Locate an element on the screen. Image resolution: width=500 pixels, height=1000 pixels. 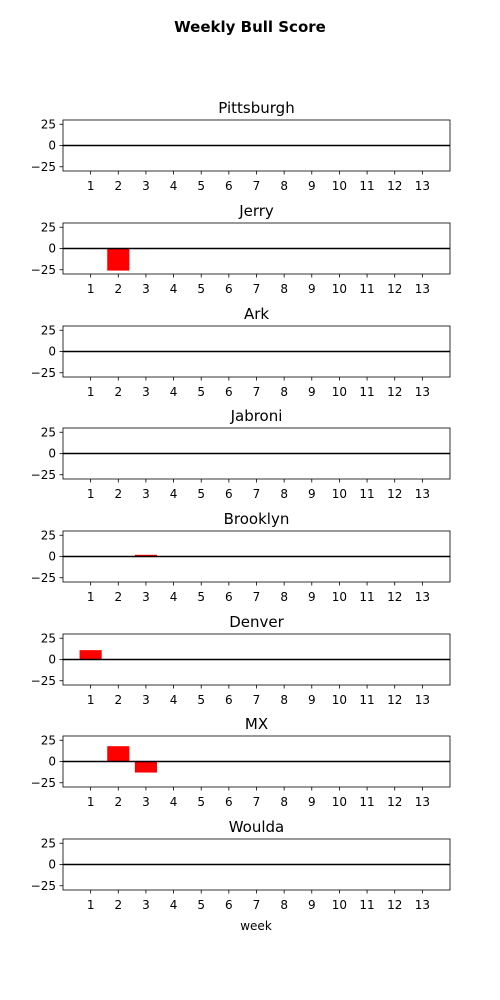
subplot-title: Brooklyn is located at coordinates (257, 519).